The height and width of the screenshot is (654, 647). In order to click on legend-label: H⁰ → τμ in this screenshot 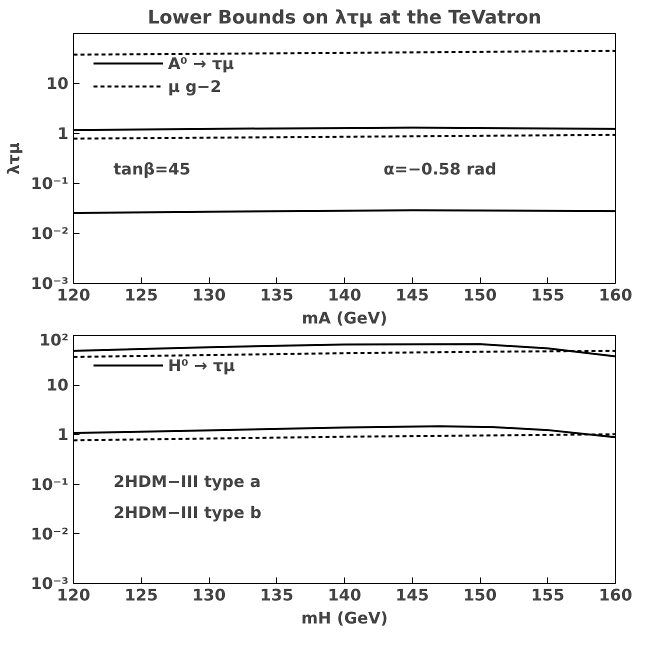, I will do `click(201, 365)`.